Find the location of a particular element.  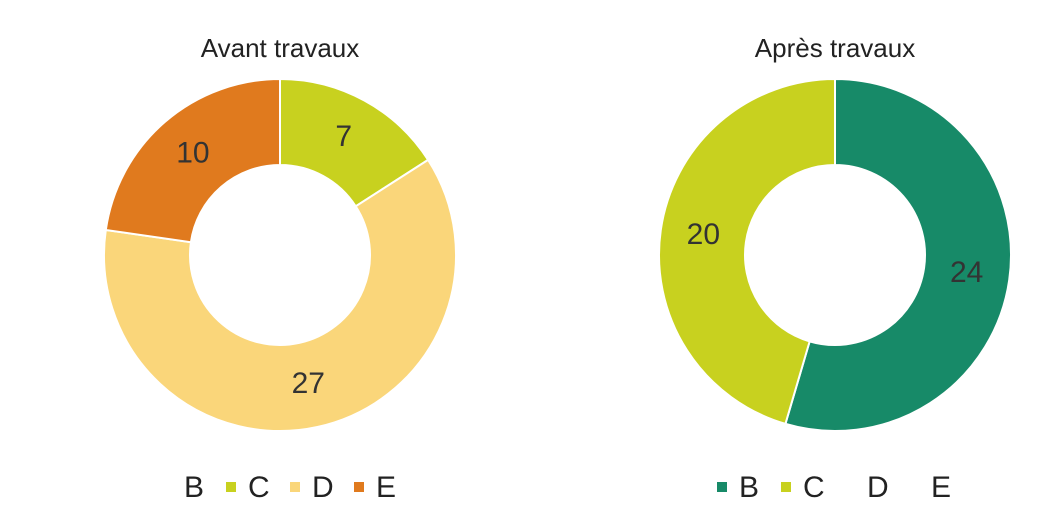

data-label: 24 is located at coordinates (966, 272).